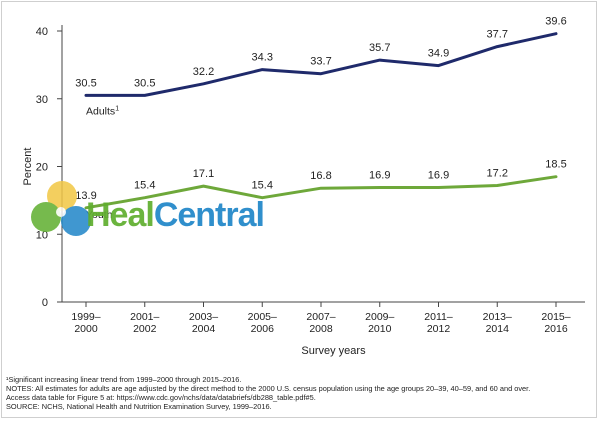 Image resolution: width=600 pixels, height=421 pixels. What do you see at coordinates (555, 22) in the screenshot?
I see `data-label: 39.6` at bounding box center [555, 22].